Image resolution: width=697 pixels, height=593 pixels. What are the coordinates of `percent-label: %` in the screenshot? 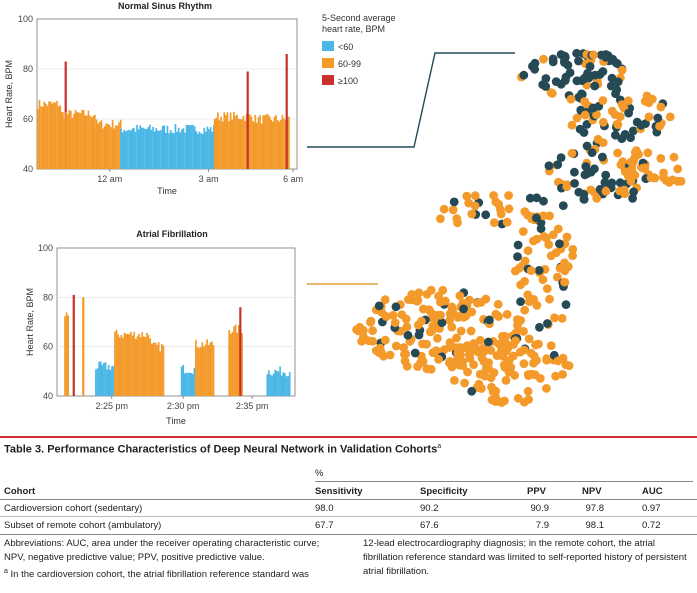 It's located at (319, 473).